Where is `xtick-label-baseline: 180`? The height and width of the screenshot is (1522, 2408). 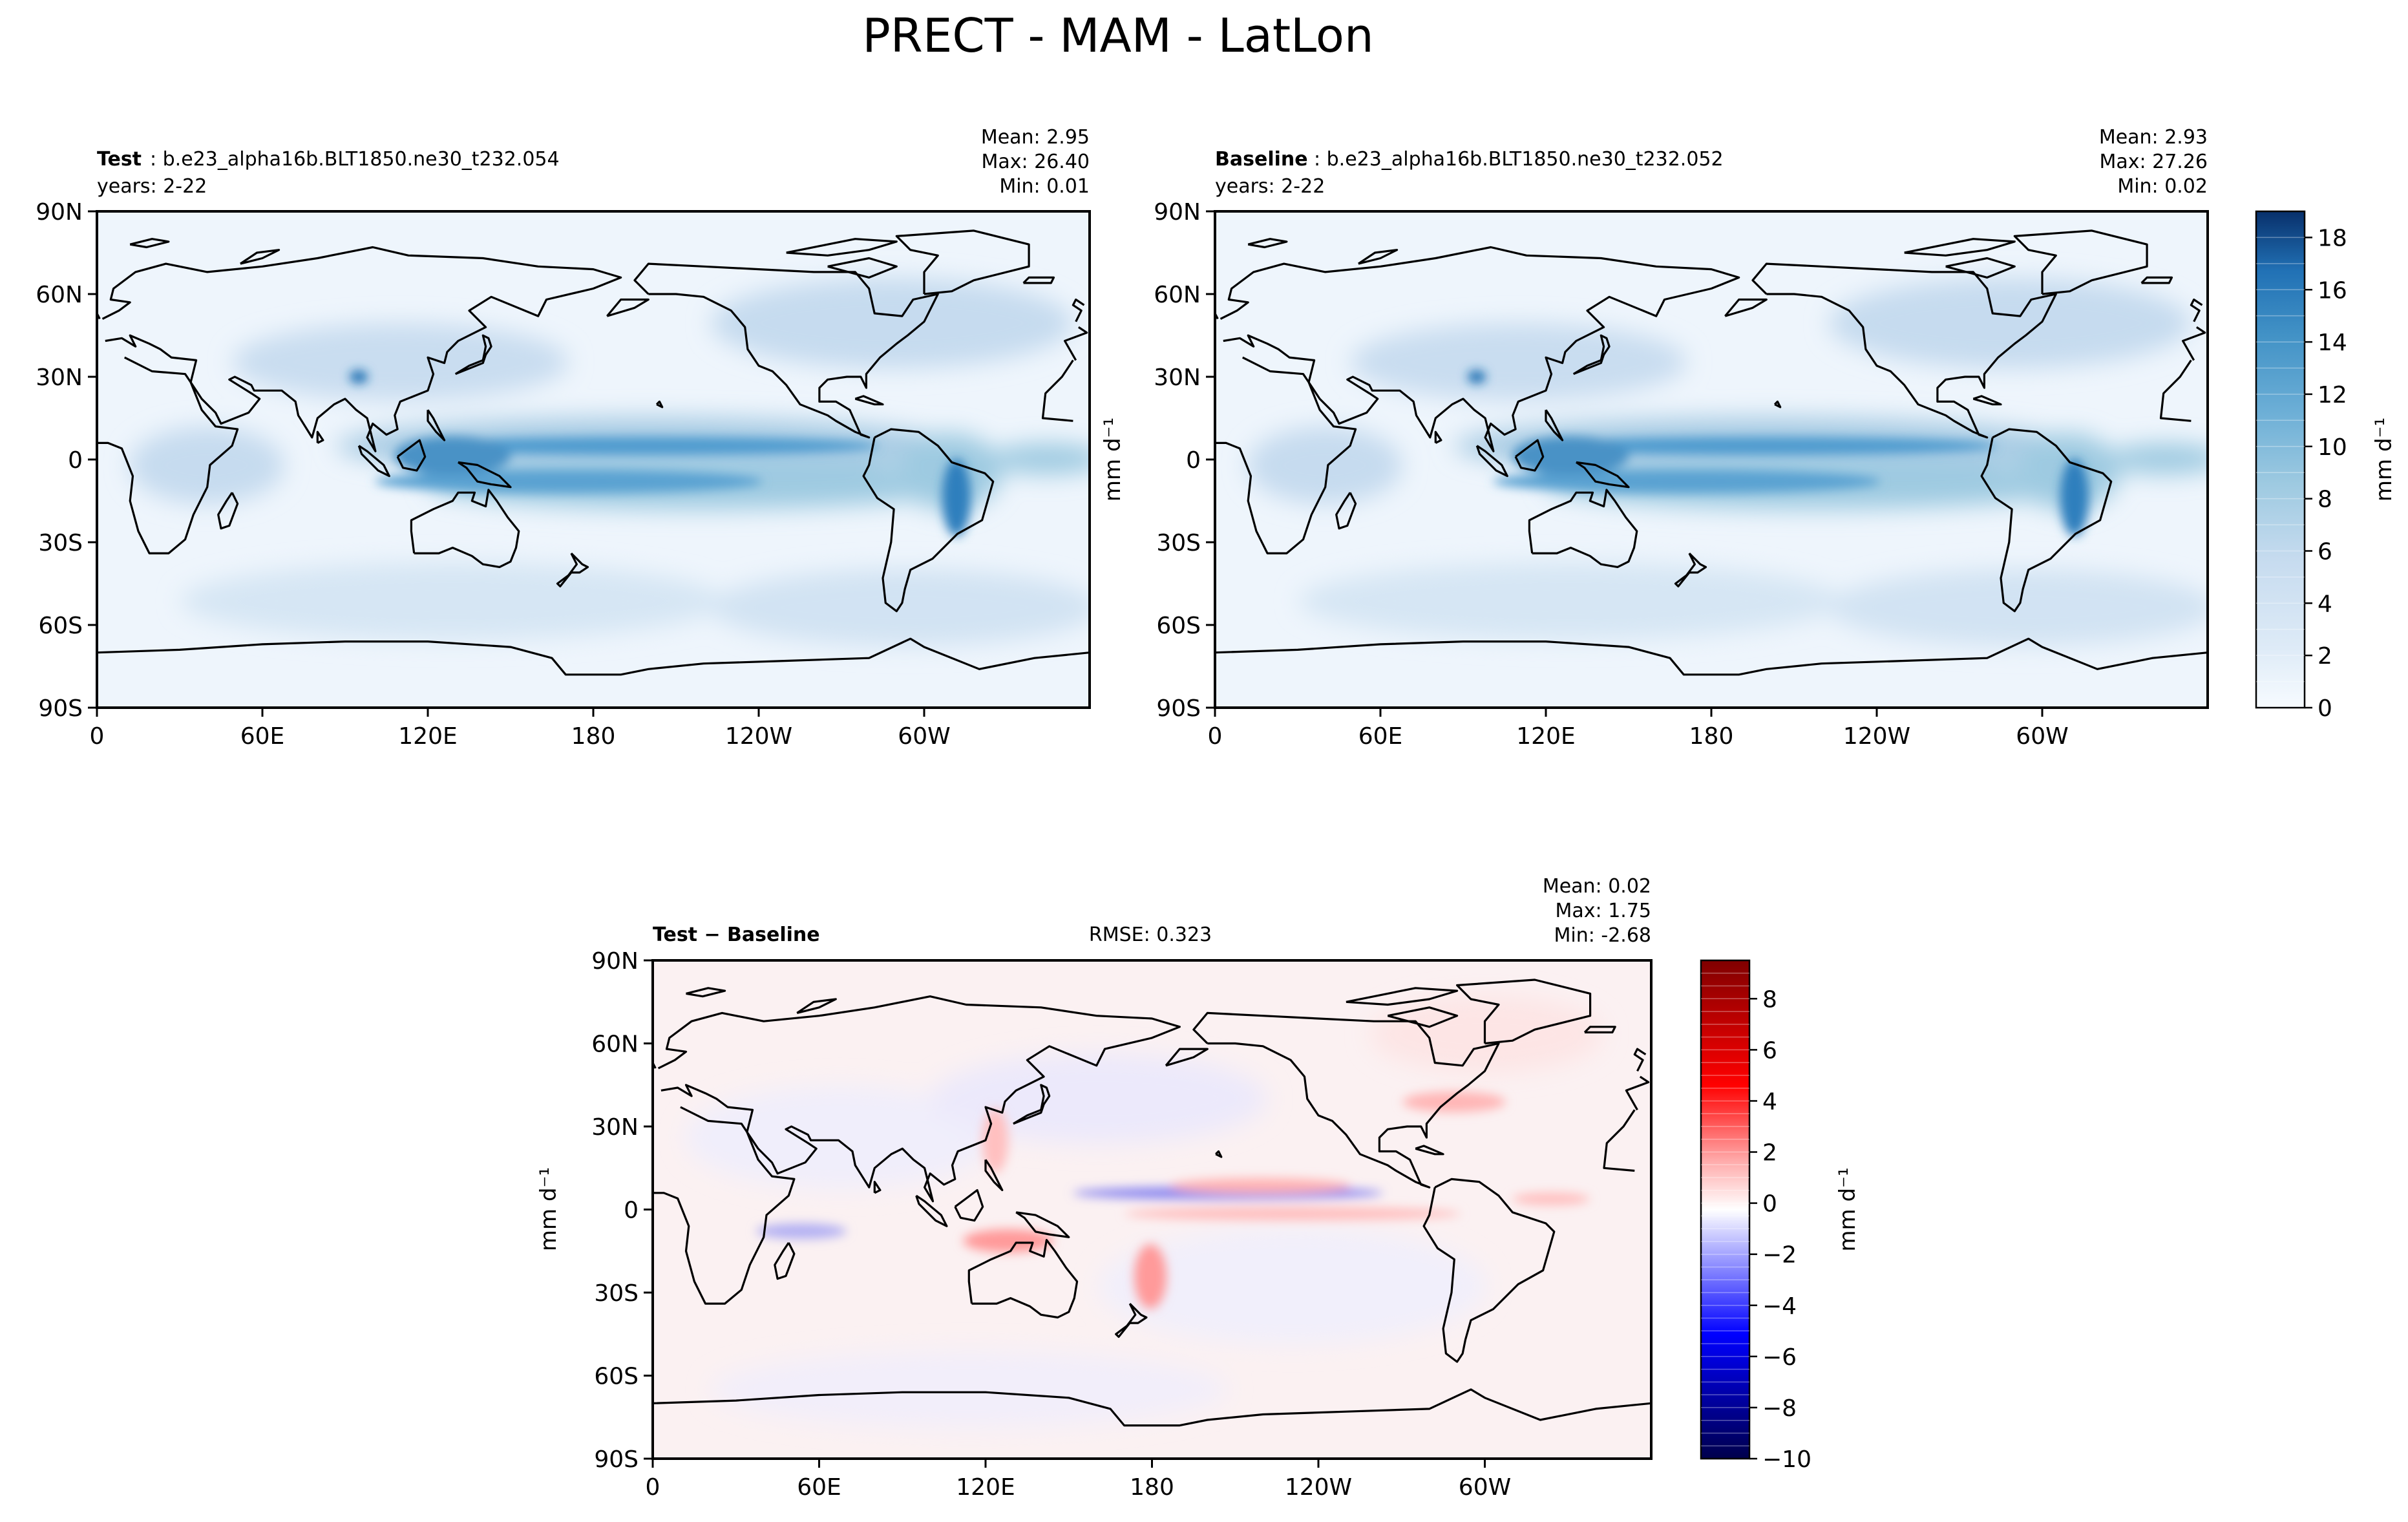
xtick-label-baseline: 180 is located at coordinates (1711, 736).